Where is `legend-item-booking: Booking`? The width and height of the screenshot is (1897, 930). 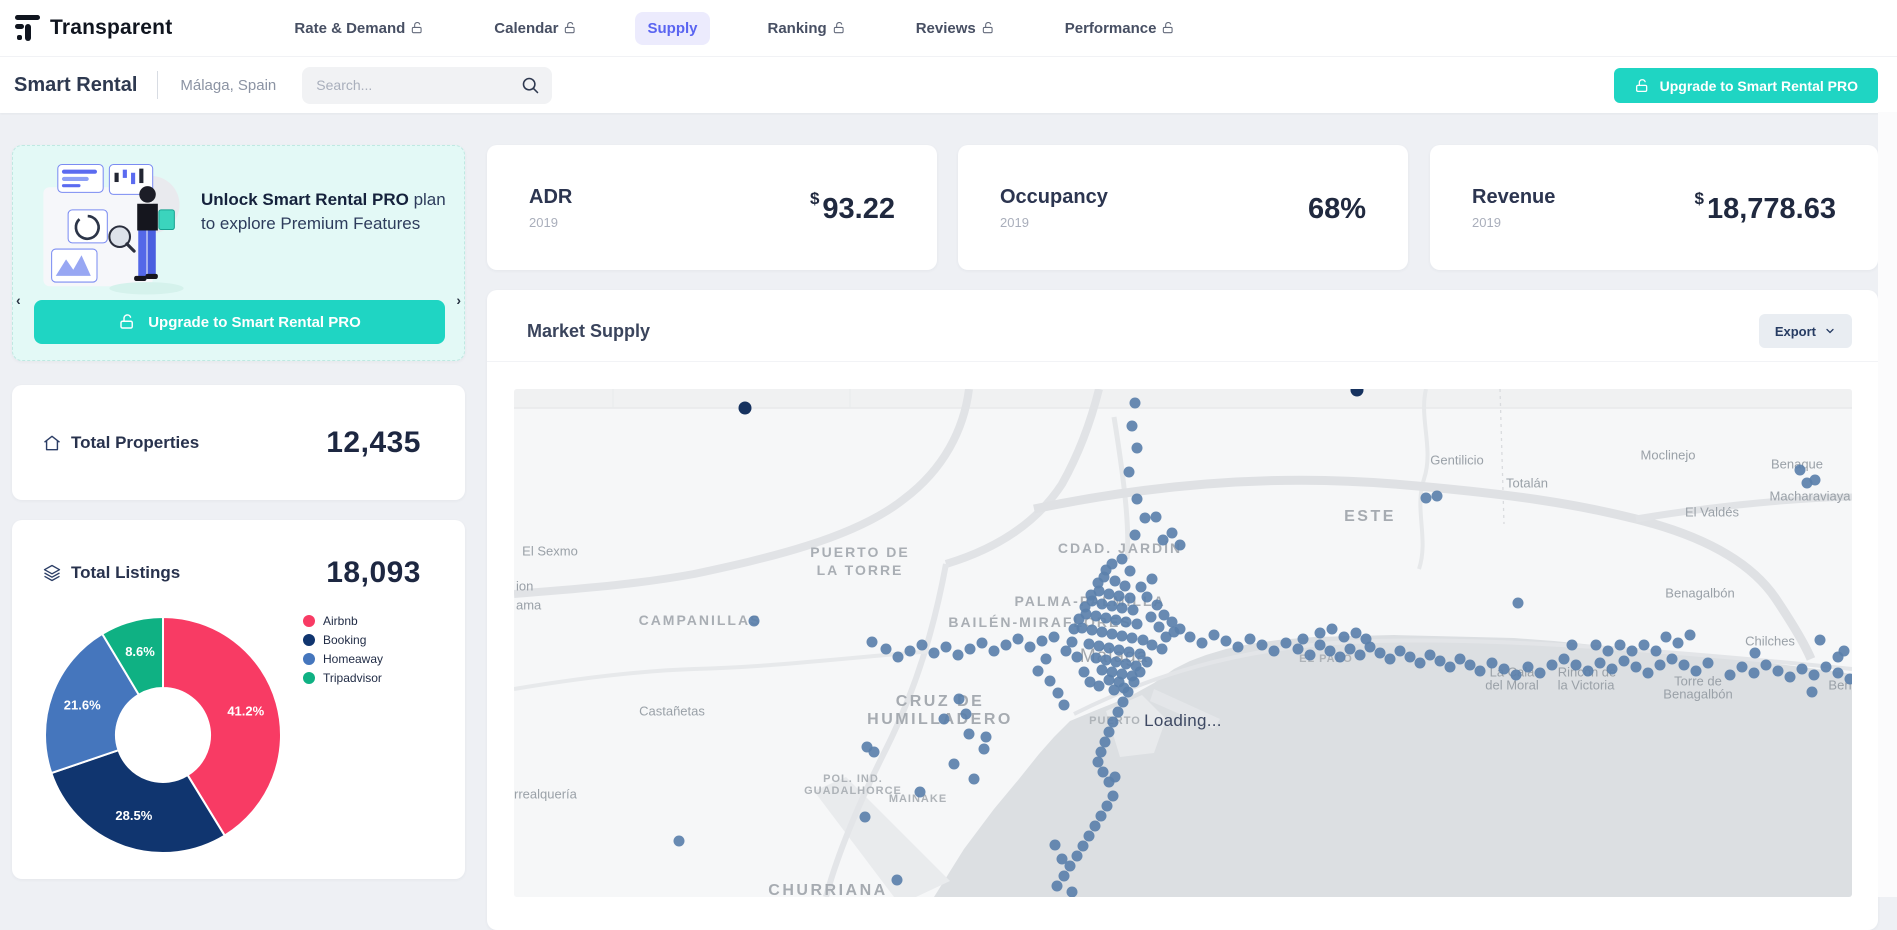 legend-item-booking: Booking is located at coordinates (343, 640).